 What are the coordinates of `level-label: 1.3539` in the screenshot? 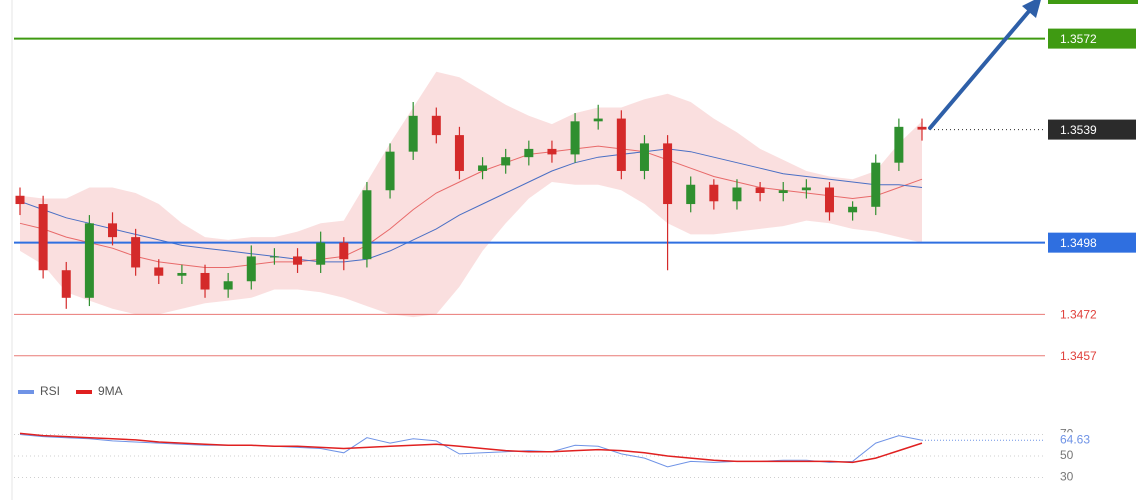 It's located at (1078, 130).